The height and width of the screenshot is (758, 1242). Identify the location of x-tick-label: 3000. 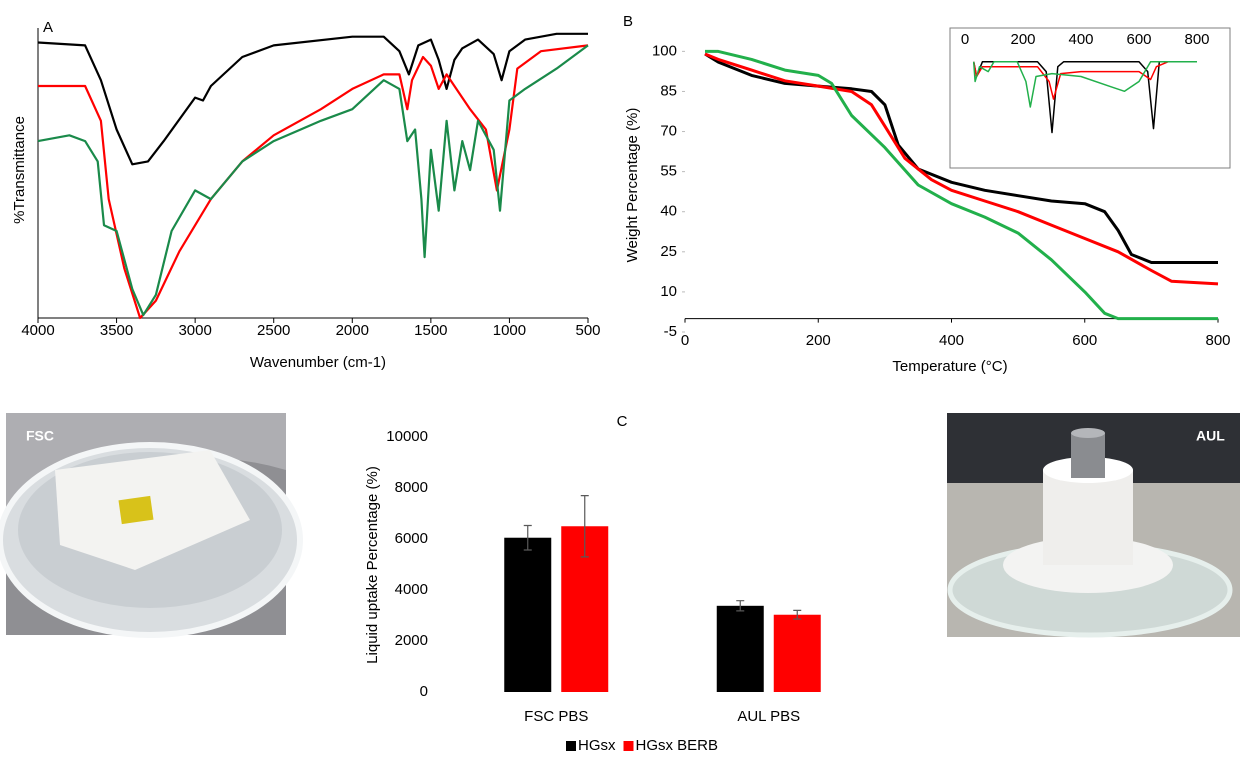
(194, 330).